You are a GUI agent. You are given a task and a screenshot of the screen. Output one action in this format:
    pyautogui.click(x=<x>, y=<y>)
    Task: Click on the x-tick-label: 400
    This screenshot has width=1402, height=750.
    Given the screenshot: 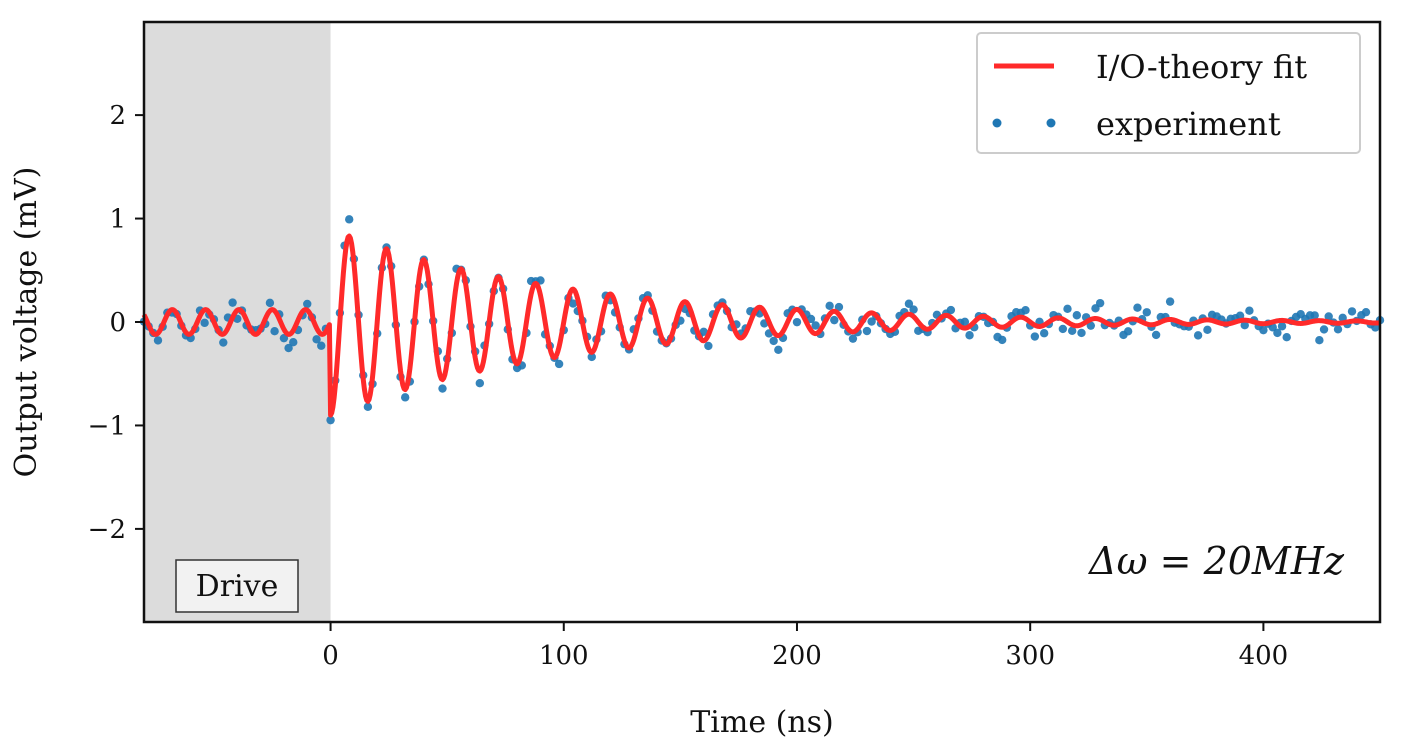 What is the action you would take?
    pyautogui.click(x=1264, y=656)
    